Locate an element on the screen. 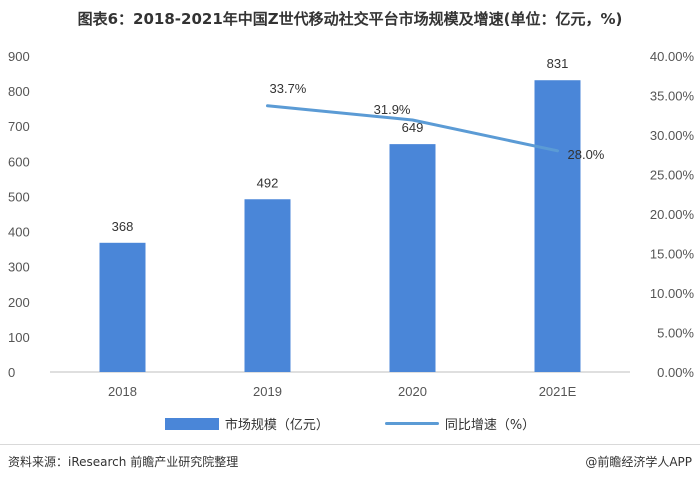  bar-value-label: 831 is located at coordinates (558, 63).